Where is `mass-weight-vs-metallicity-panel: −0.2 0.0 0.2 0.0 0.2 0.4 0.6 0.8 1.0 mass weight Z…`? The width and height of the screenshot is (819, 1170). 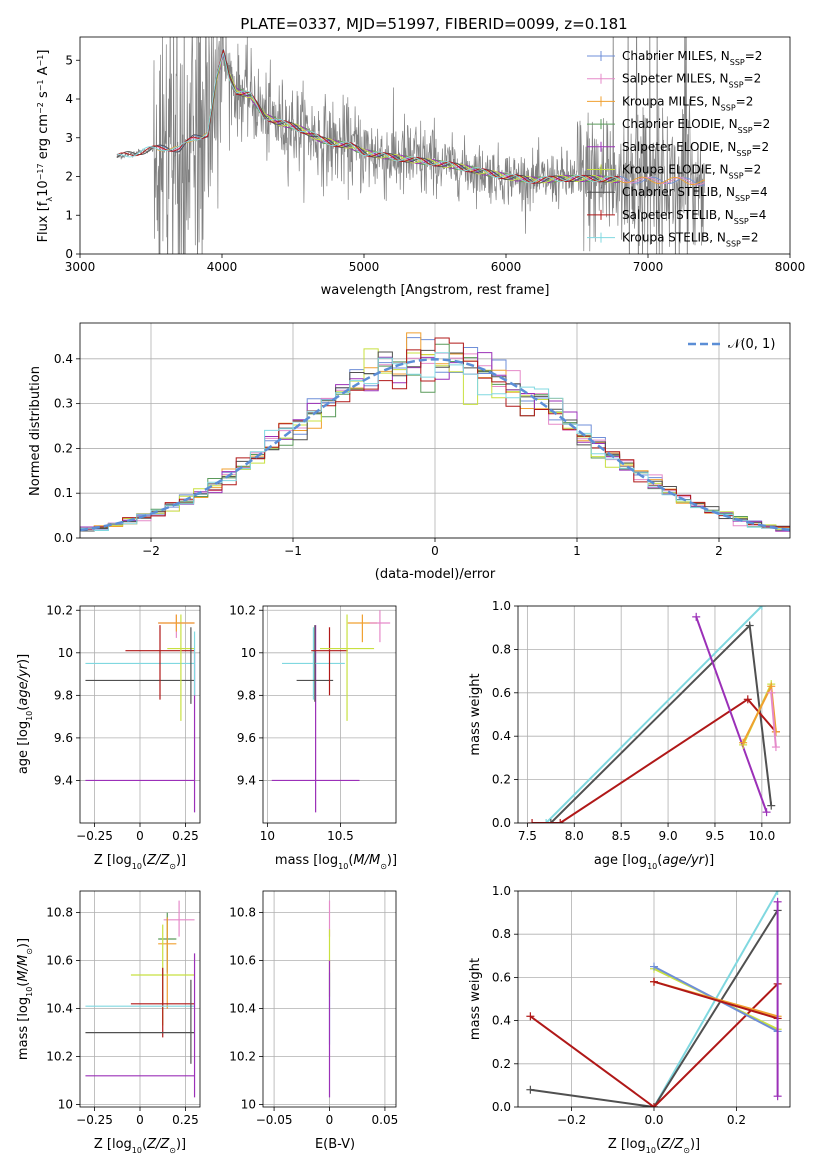 mass-weight-vs-metallicity-panel: −0.2 0.0 0.2 0.0 0.2 0.4 0.6 0.8 1.0 mass weight Z… is located at coordinates (629, 1019).